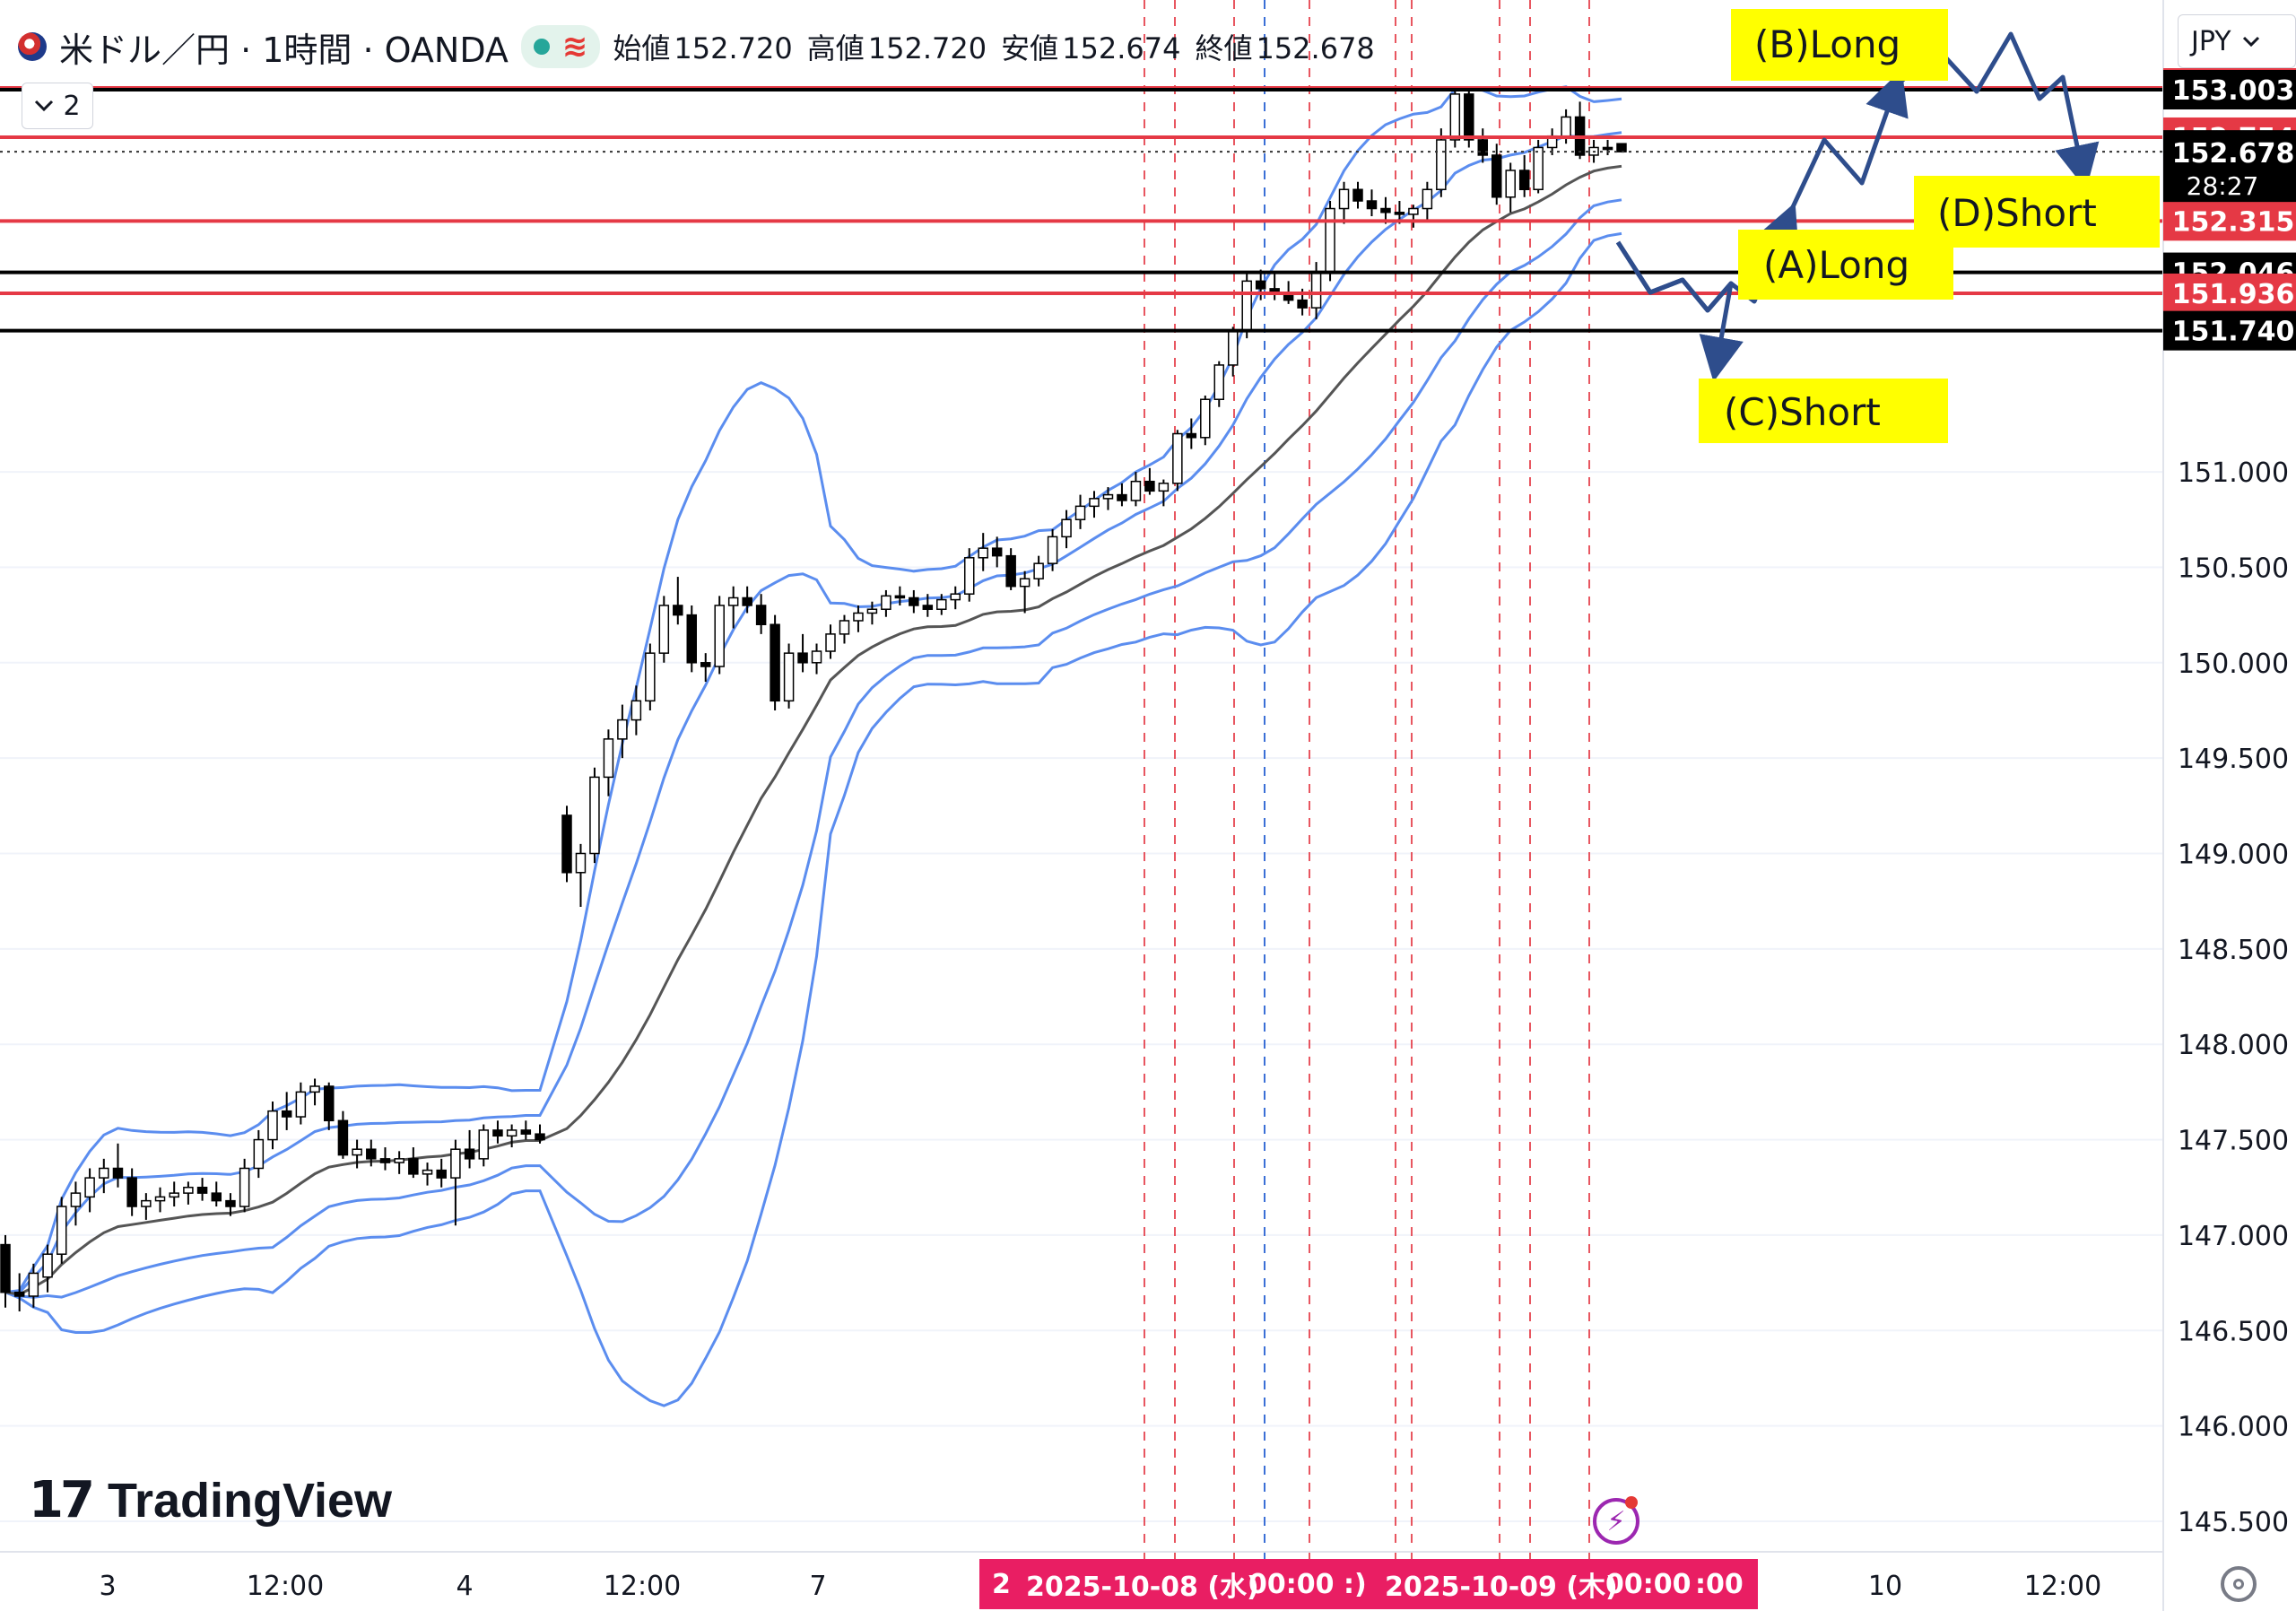 The width and height of the screenshot is (2296, 1611). Describe the element at coordinates (2239, 1584) in the screenshot. I see `settings-icon` at that location.